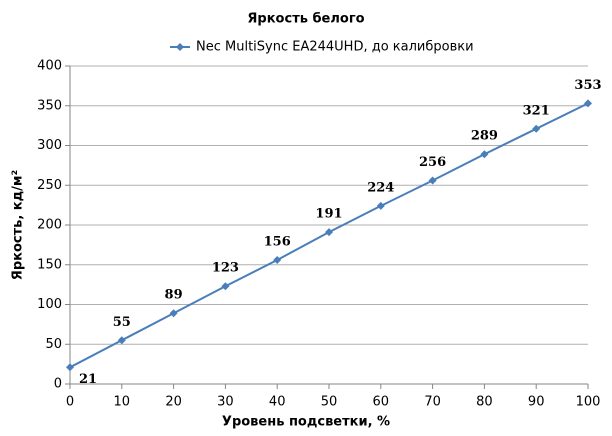 Image resolution: width=612 pixels, height=436 pixels. What do you see at coordinates (335, 47) in the screenshot?
I see `legend-label: Nec MultiSync EA244UHD, до калибровки` at bounding box center [335, 47].